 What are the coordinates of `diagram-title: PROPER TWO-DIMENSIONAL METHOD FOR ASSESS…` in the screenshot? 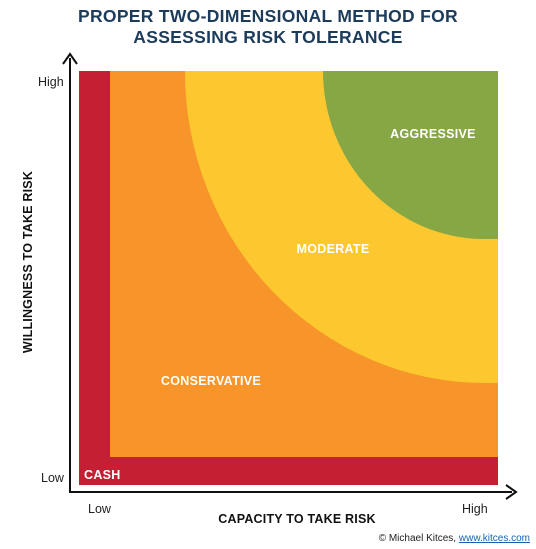 It's located at (268, 27).